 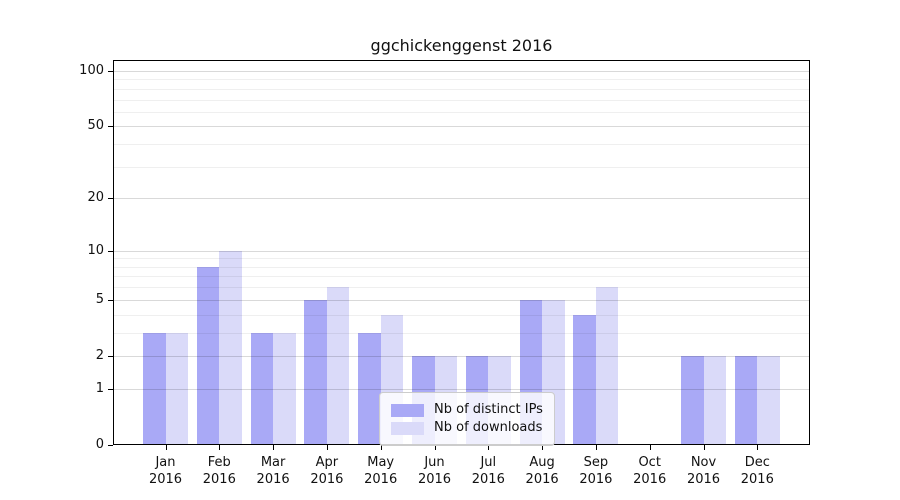 I want to click on x-tick-label-mar-2016: Mar 2016, so click(x=273, y=471).